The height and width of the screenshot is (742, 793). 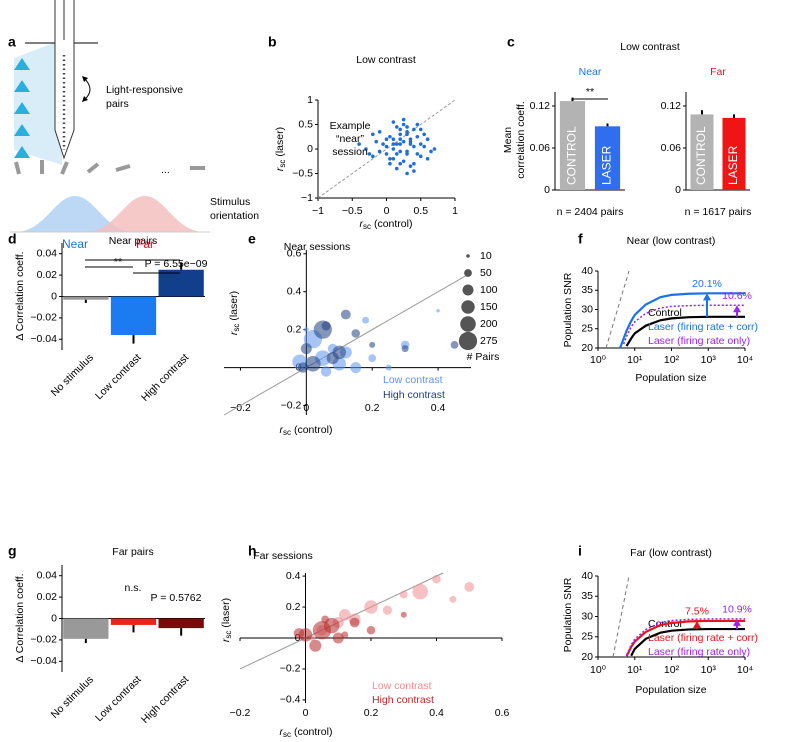 What do you see at coordinates (707, 297) in the screenshot?
I see `arrowhead` at bounding box center [707, 297].